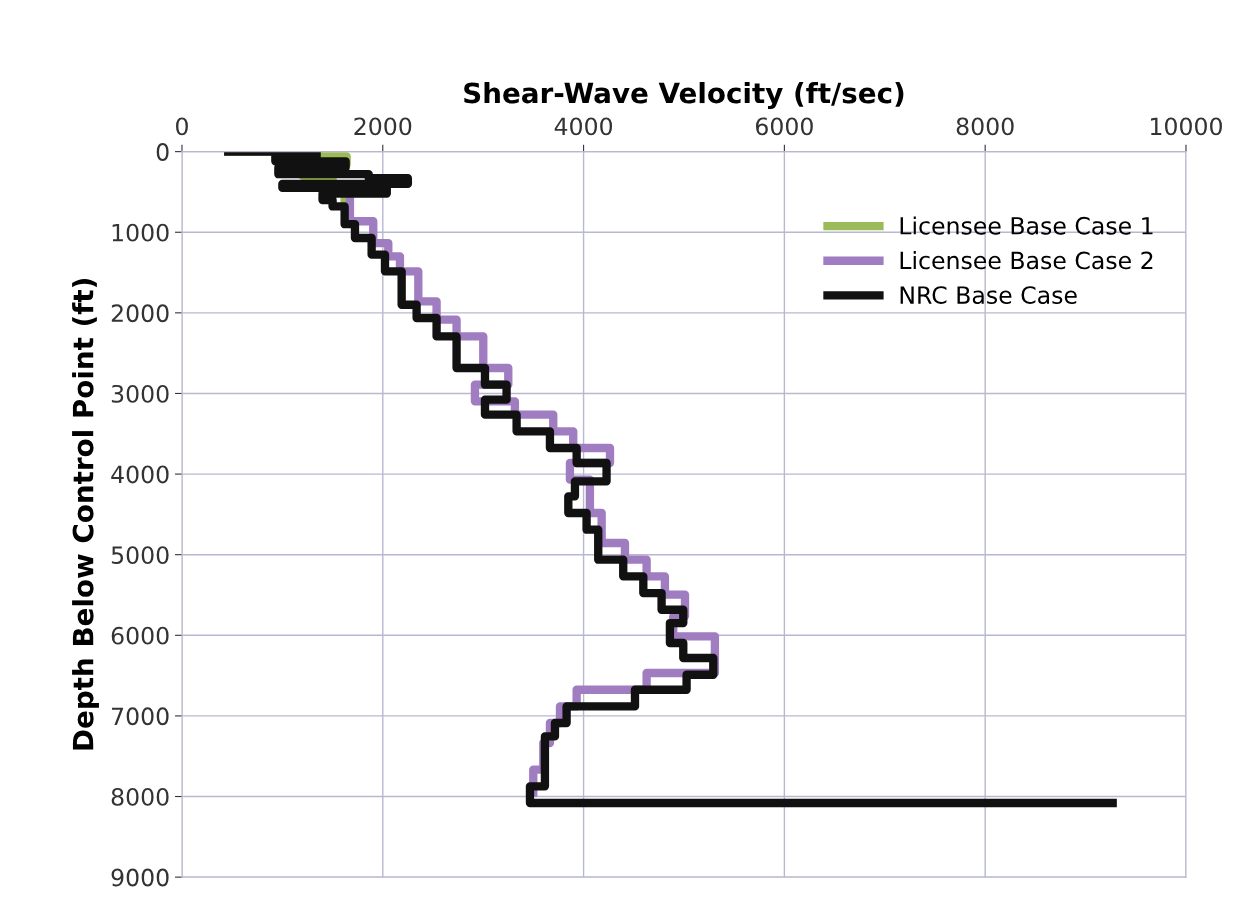 The height and width of the screenshot is (908, 1255). Describe the element at coordinates (140, 716) in the screenshot. I see `y-tick-label: 7000` at that location.